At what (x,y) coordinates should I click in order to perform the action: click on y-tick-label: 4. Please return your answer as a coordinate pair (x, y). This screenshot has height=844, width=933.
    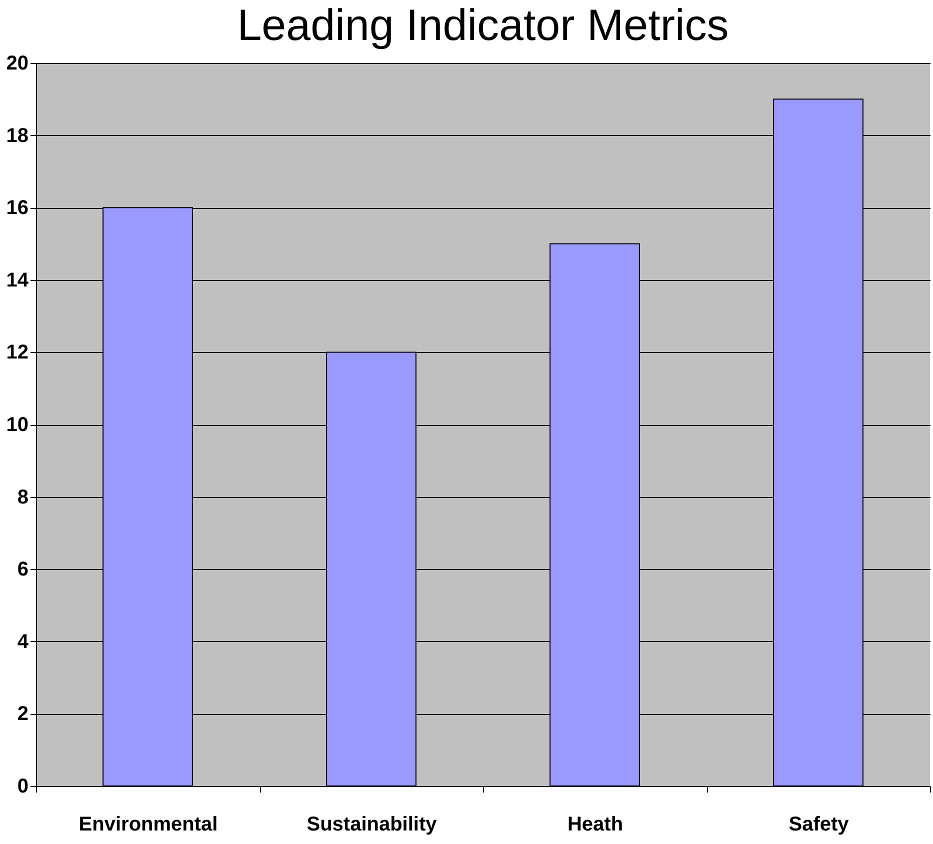
    Looking at the image, I should click on (23, 641).